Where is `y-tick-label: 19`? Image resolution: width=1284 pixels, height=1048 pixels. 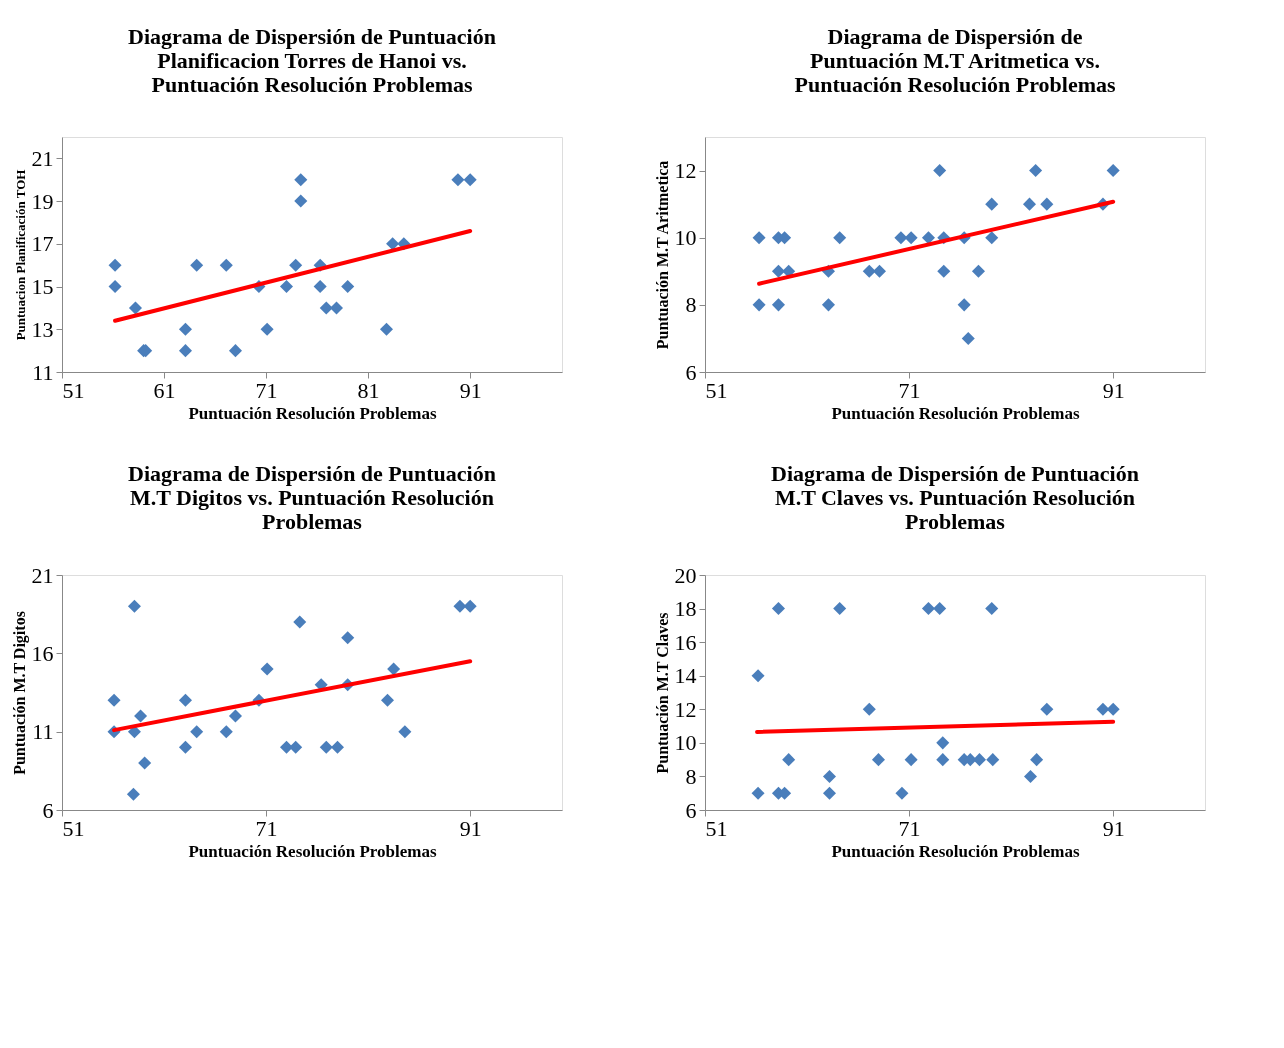
y-tick-label: 19 is located at coordinates (42, 201).